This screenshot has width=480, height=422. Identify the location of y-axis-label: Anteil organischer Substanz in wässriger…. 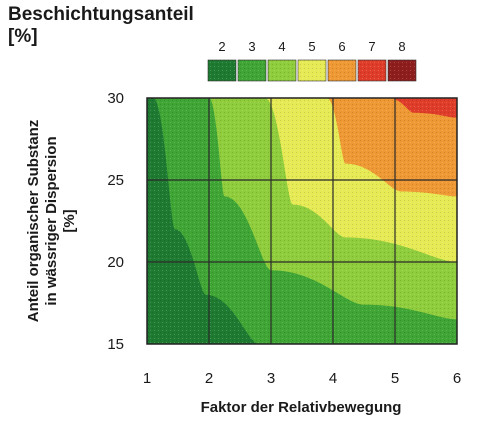
(51, 221).